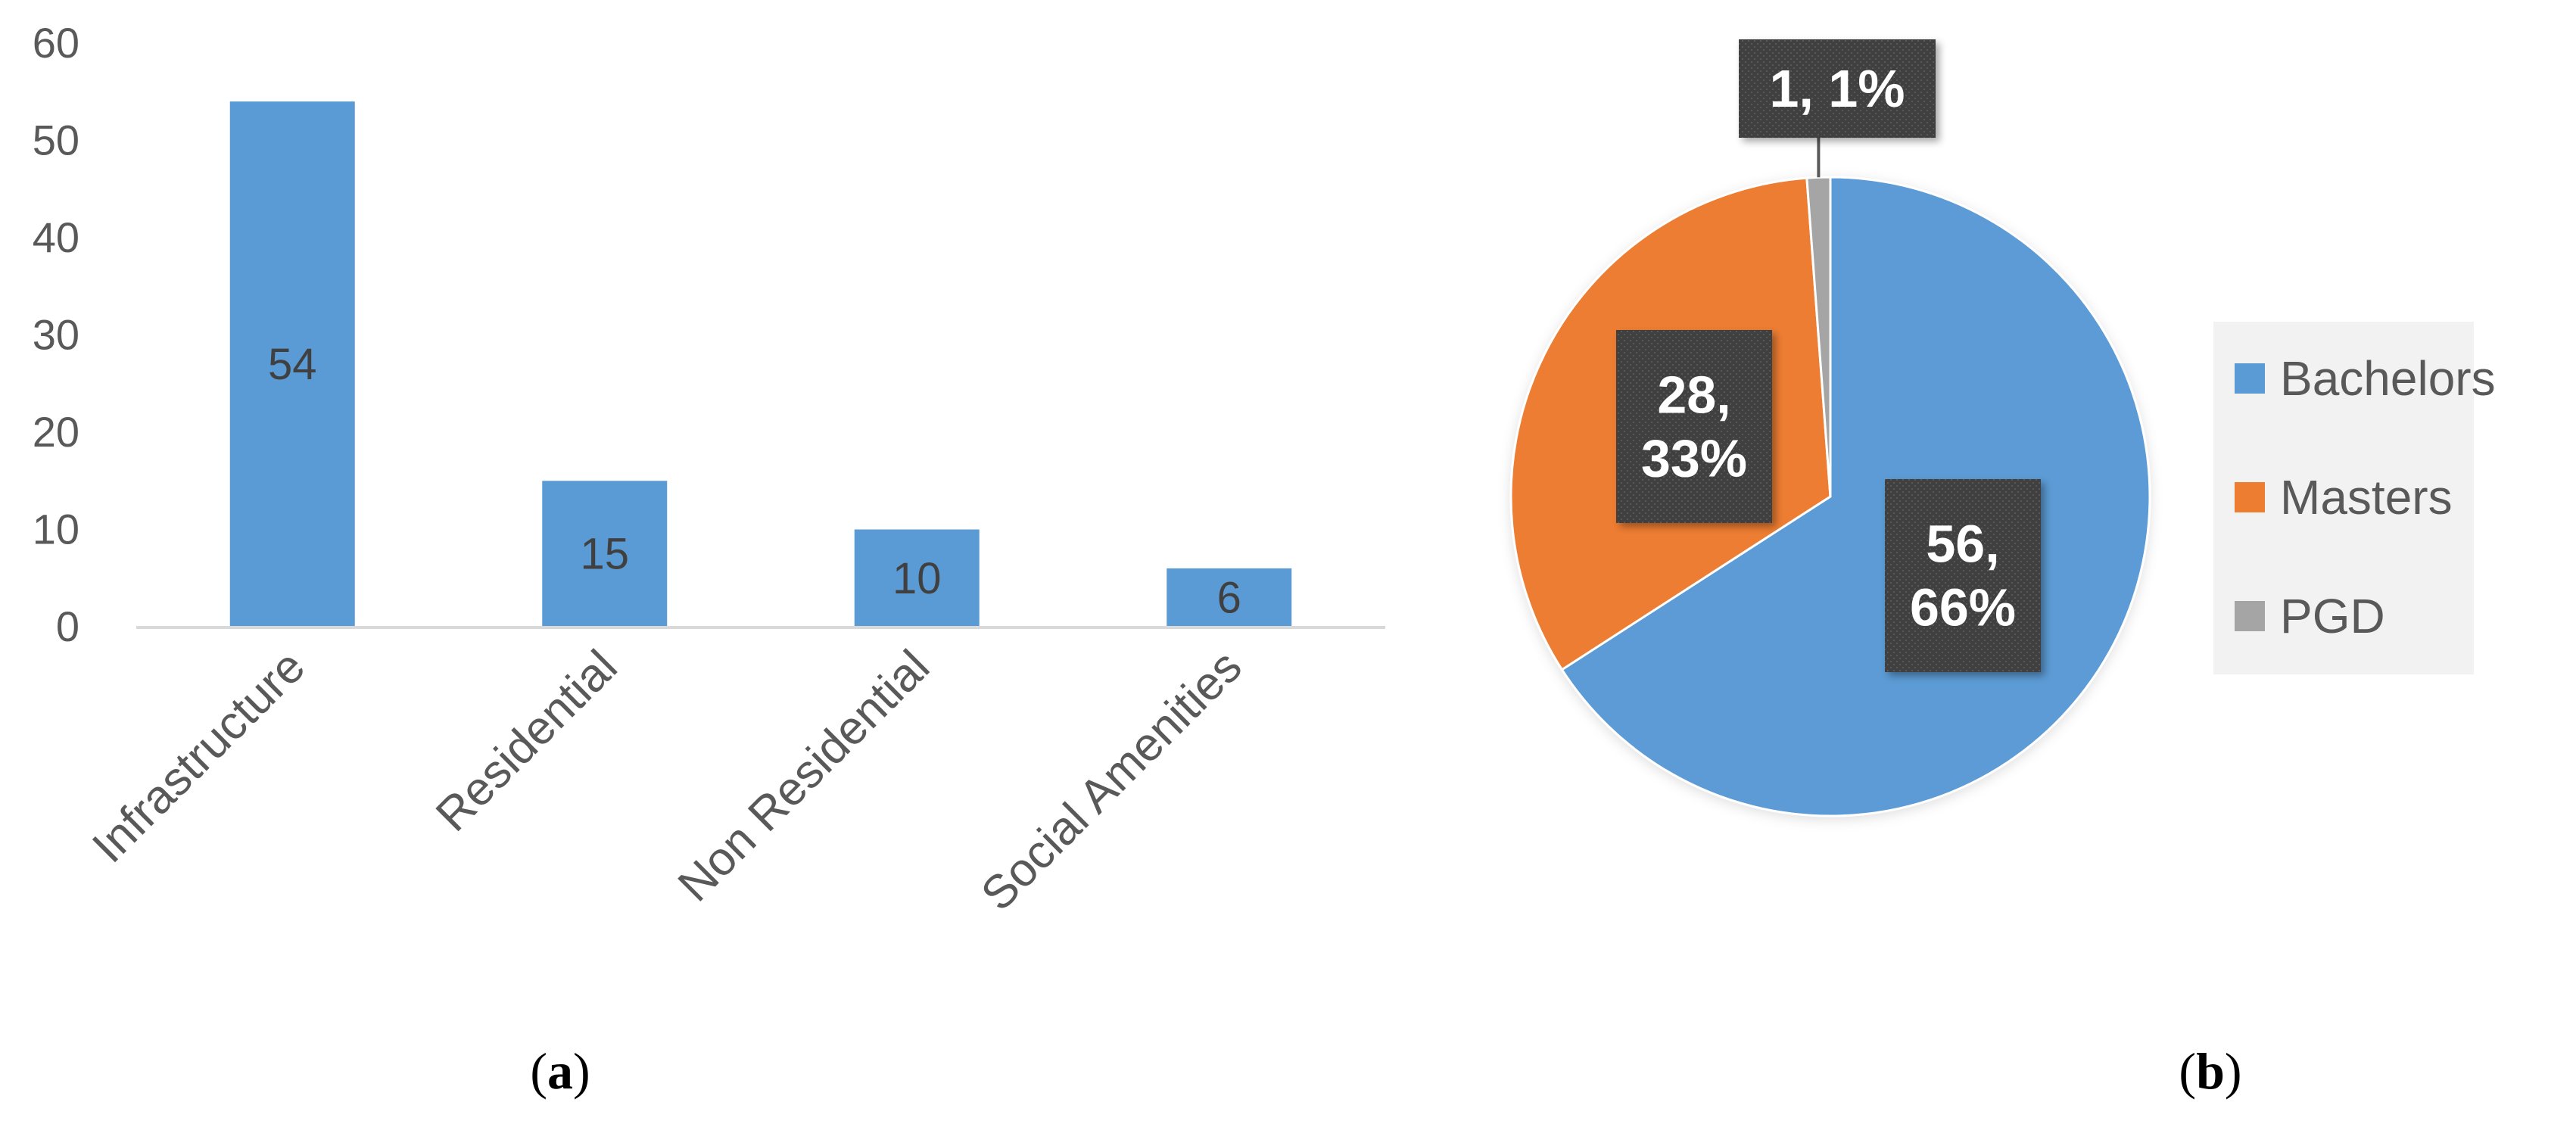 The height and width of the screenshot is (1124, 2576). I want to click on bar-data-label: 54, so click(292, 364).